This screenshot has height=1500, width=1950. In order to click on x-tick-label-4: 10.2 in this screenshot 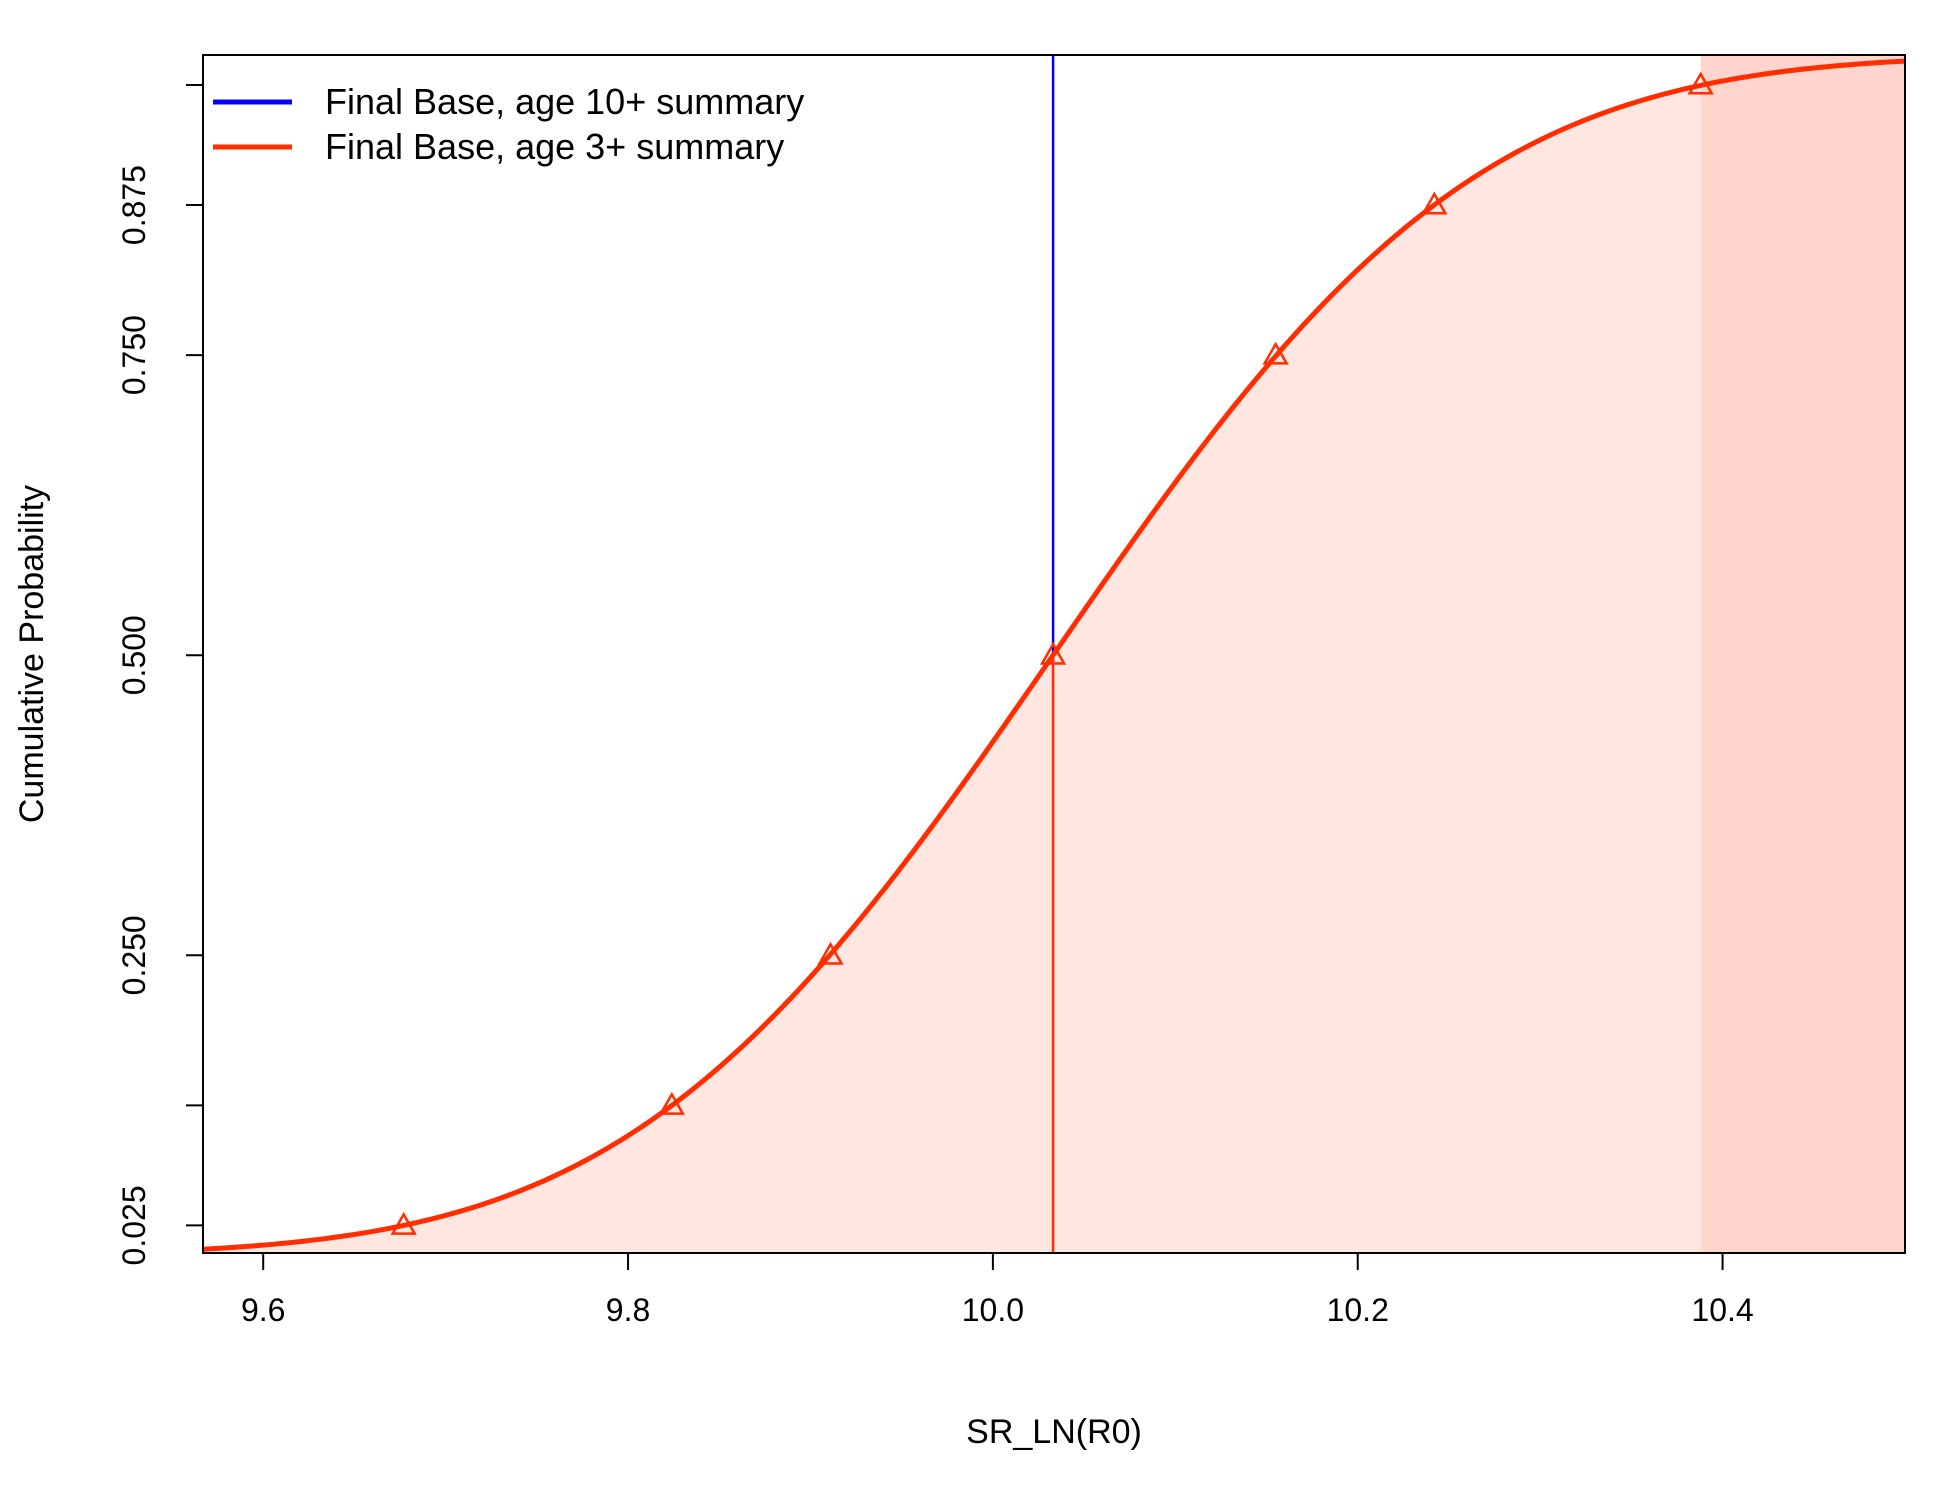, I will do `click(1358, 1310)`.